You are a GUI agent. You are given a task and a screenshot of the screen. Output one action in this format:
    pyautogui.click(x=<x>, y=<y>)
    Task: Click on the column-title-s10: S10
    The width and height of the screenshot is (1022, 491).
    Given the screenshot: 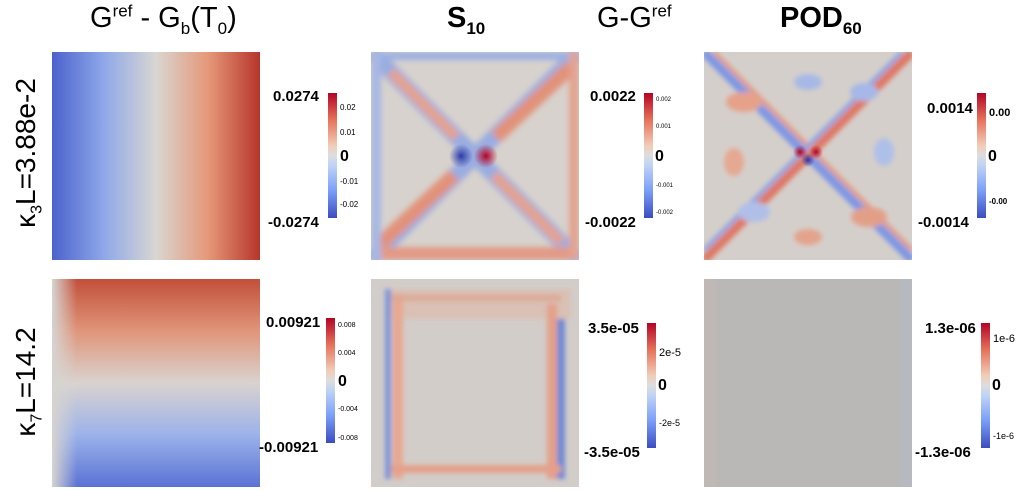 What is the action you would take?
    pyautogui.click(x=466, y=20)
    